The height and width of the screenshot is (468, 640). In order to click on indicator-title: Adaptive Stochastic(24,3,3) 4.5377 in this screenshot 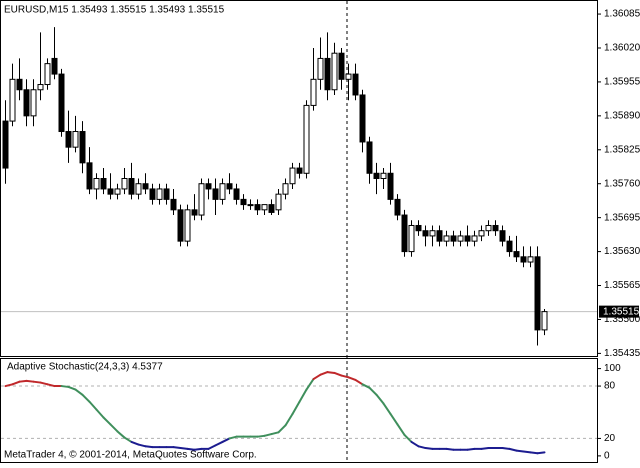, I will do `click(85, 367)`.